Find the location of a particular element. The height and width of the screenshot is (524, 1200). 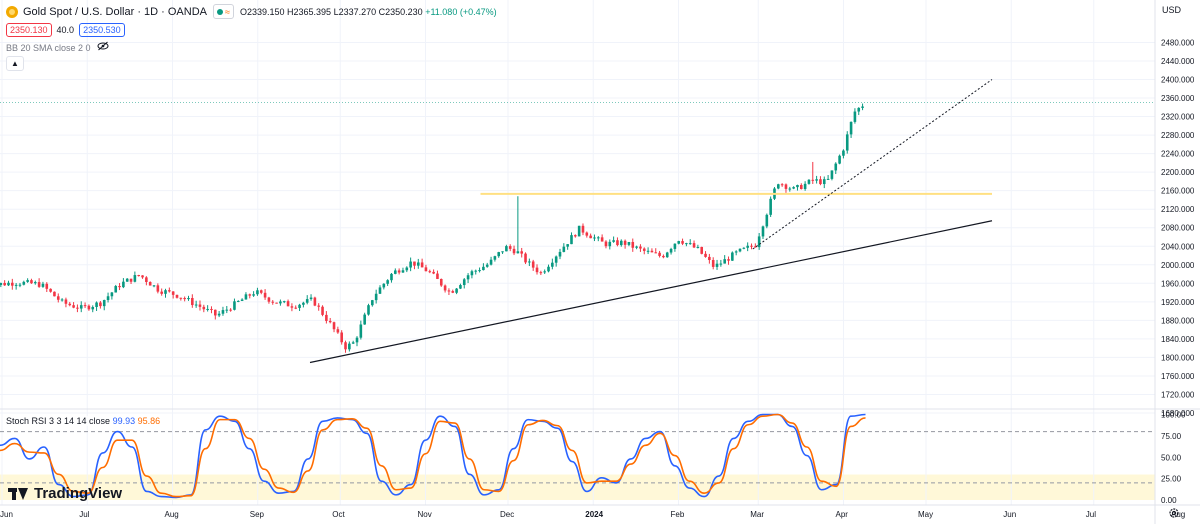

indicator-row: BB 20 SMA close 2 0 is located at coordinates (57, 47).